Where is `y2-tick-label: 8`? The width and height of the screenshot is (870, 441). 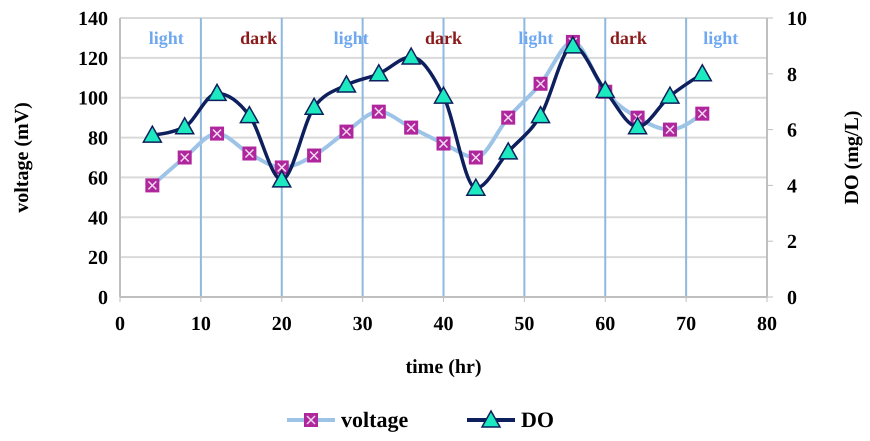 y2-tick-label: 8 is located at coordinates (792, 75).